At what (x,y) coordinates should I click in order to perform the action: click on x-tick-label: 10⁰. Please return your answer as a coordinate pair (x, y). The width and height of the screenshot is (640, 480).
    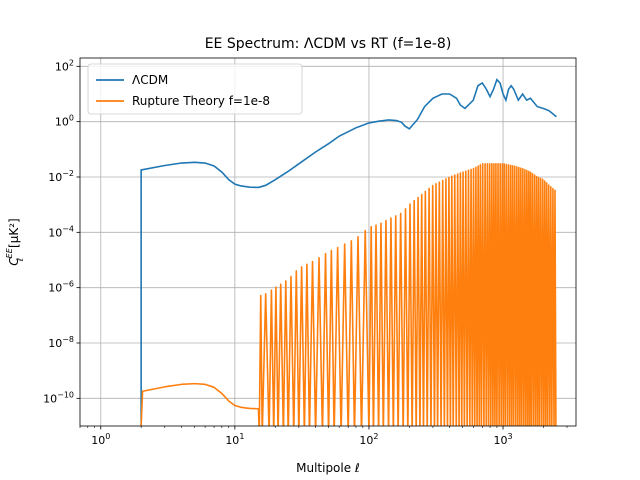
    Looking at the image, I should click on (100, 439).